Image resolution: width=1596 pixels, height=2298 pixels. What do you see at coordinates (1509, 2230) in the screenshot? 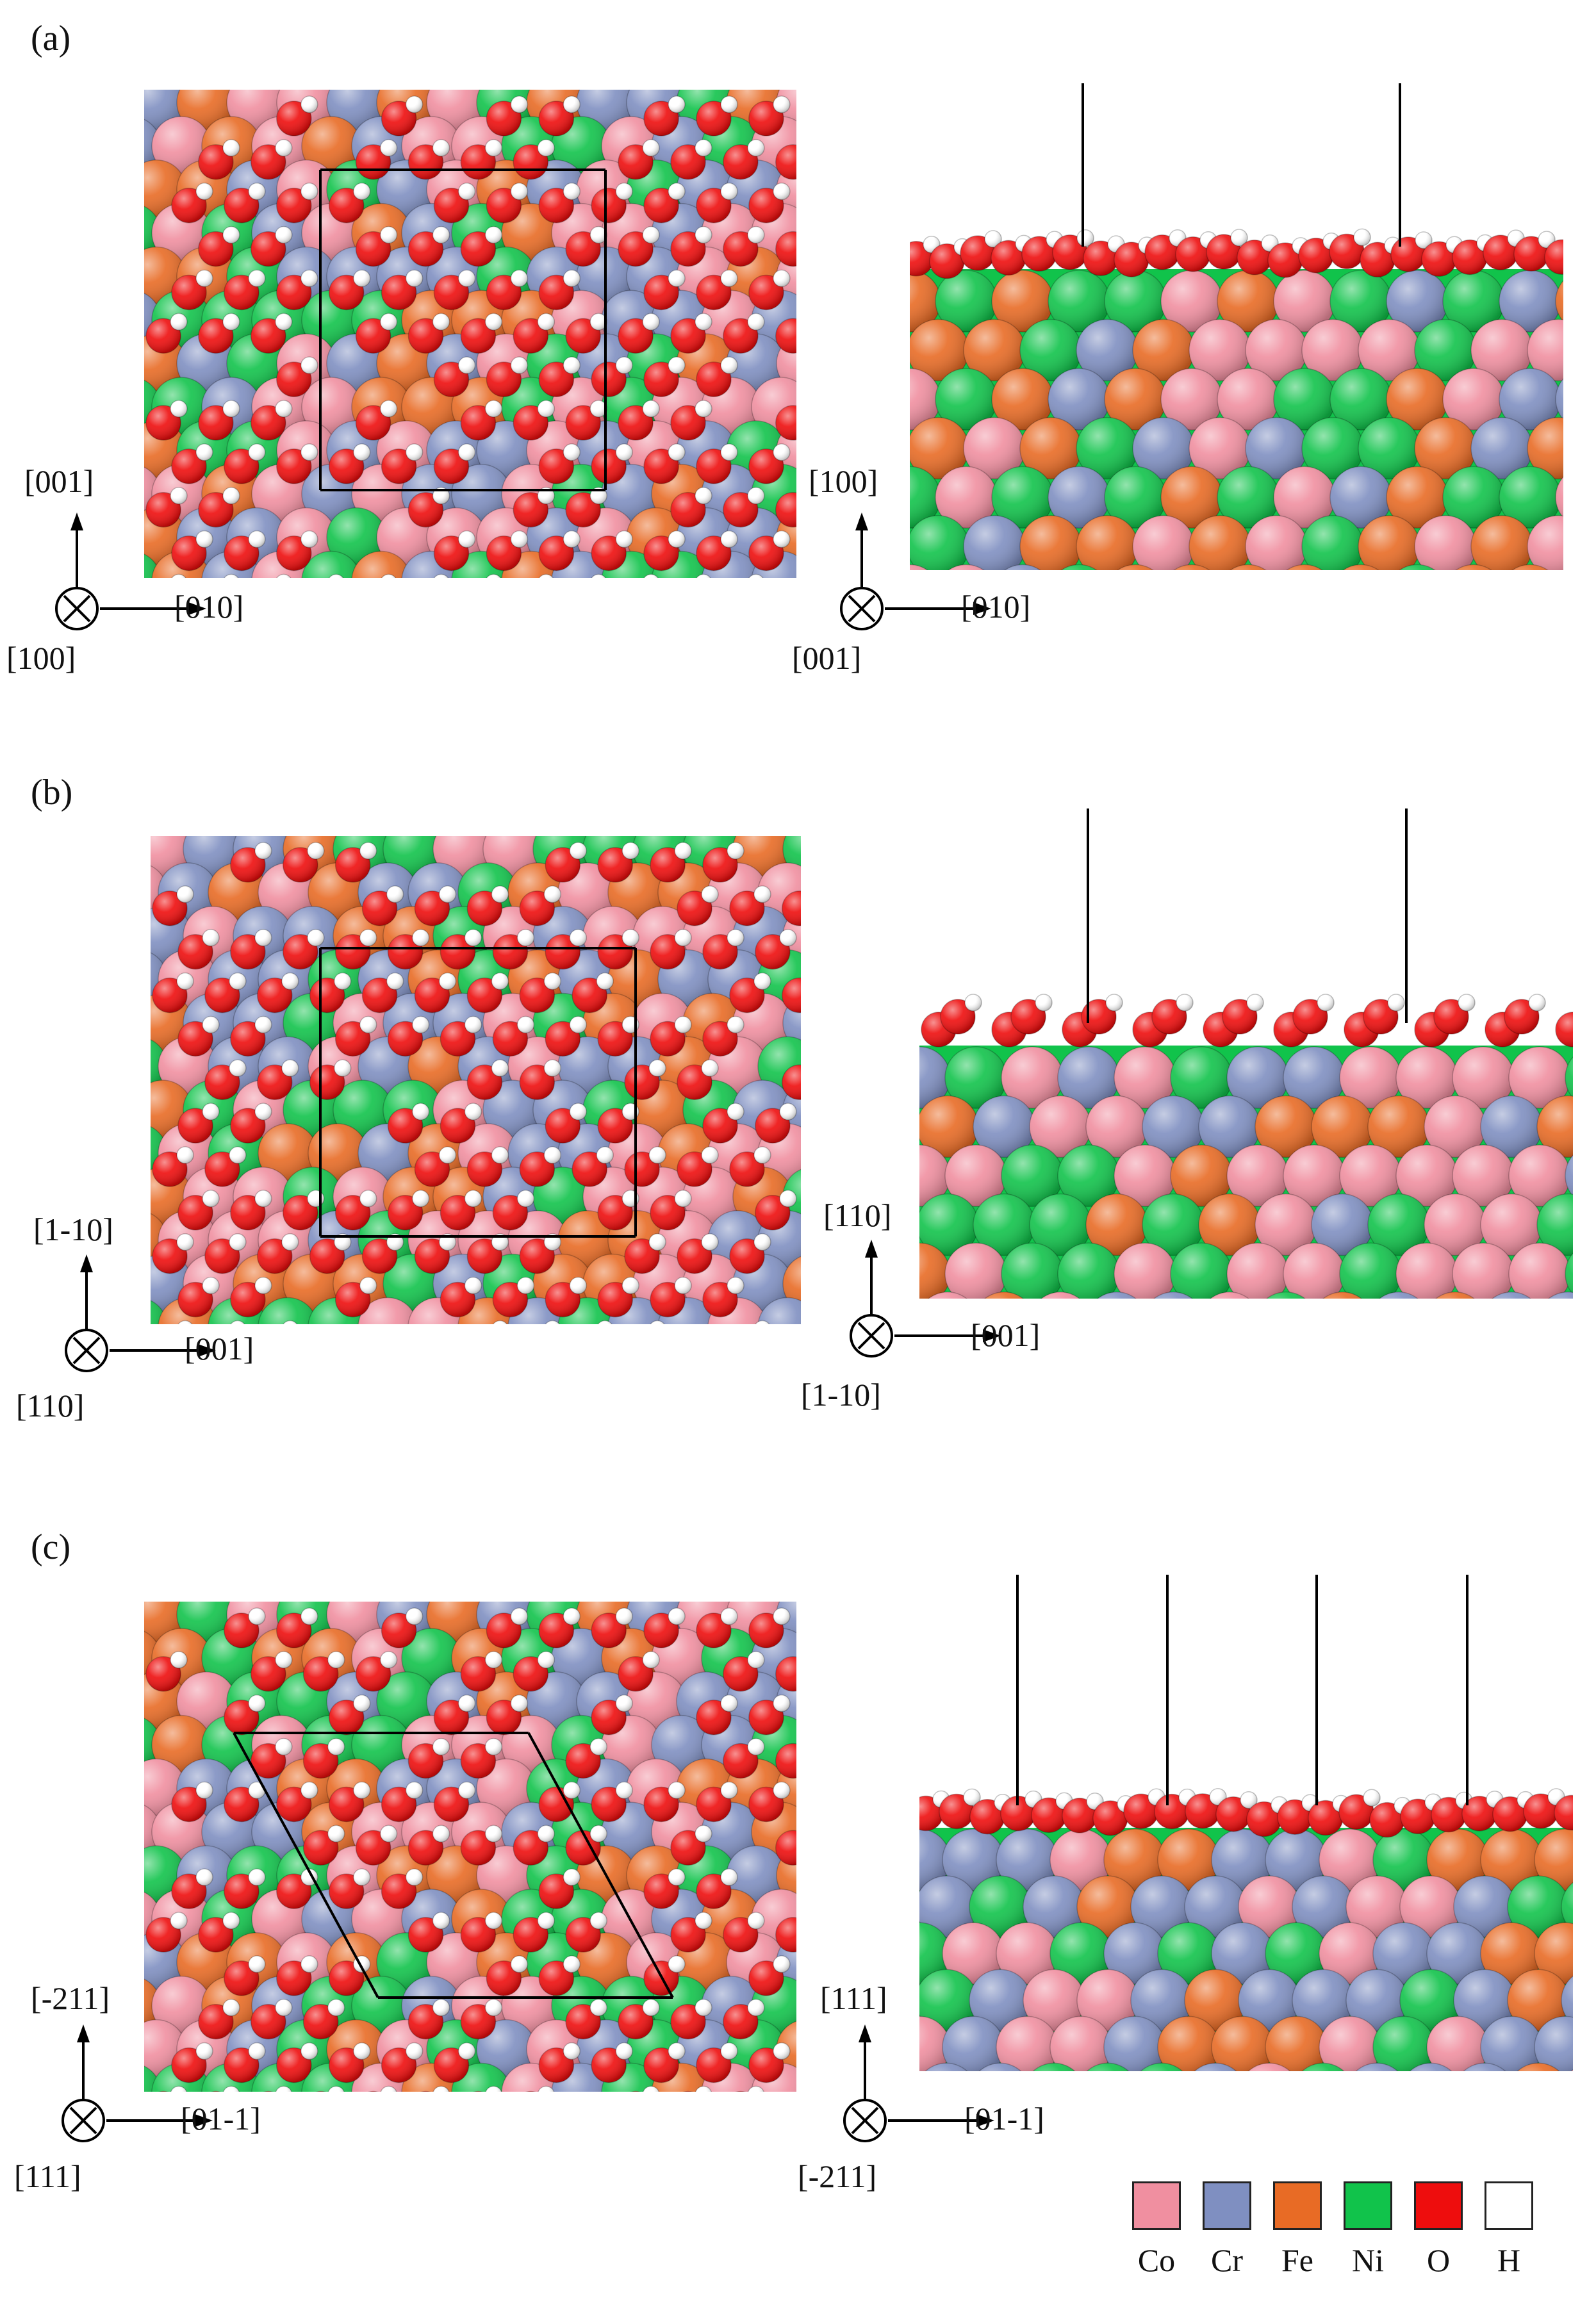
I see `legend-item-h: H` at bounding box center [1509, 2230].